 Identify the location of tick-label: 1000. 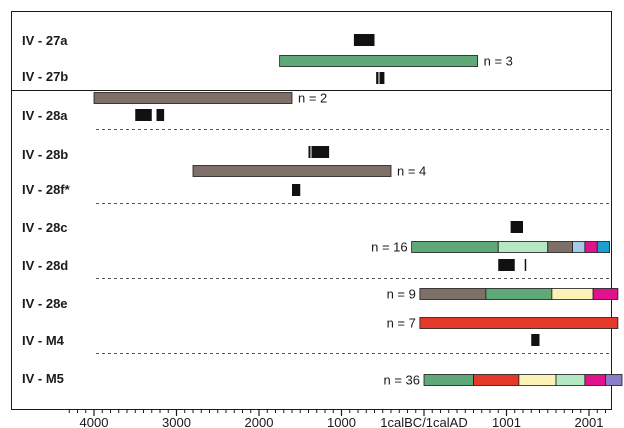
(341, 421).